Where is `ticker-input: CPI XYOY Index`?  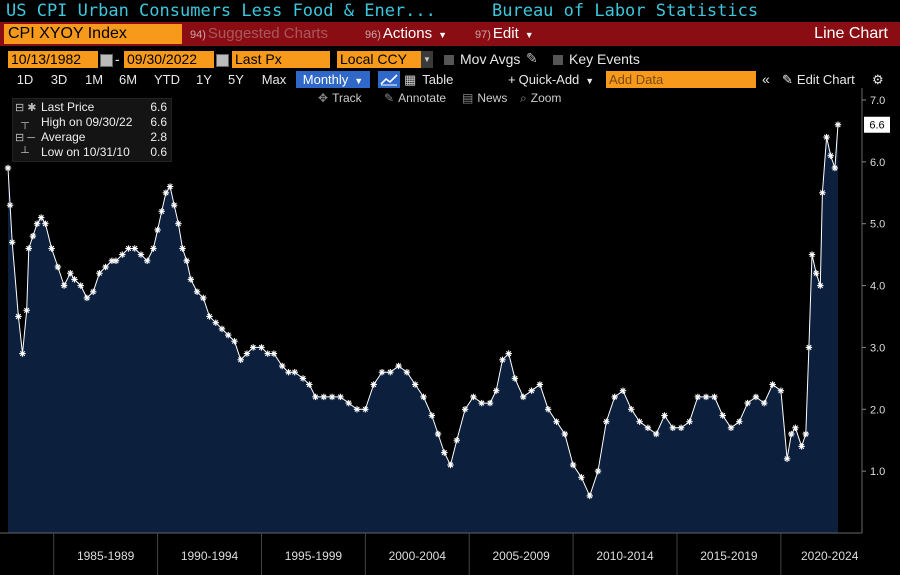
ticker-input: CPI XYOY Index is located at coordinates (93, 34).